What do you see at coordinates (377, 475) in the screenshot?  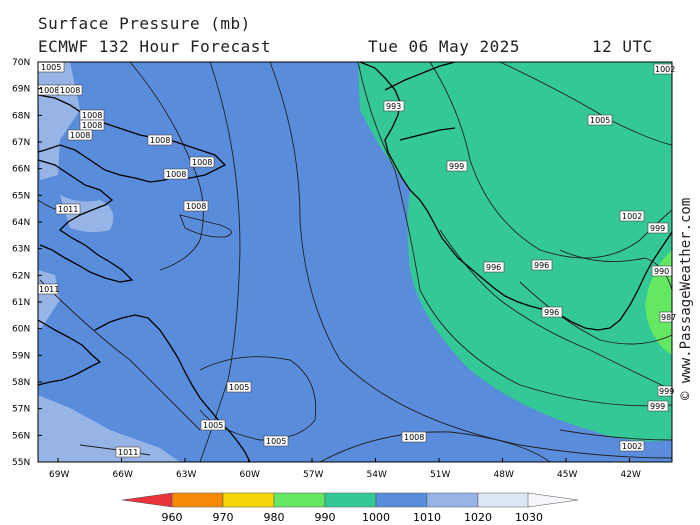 I see `lon-label: 54W` at bounding box center [377, 475].